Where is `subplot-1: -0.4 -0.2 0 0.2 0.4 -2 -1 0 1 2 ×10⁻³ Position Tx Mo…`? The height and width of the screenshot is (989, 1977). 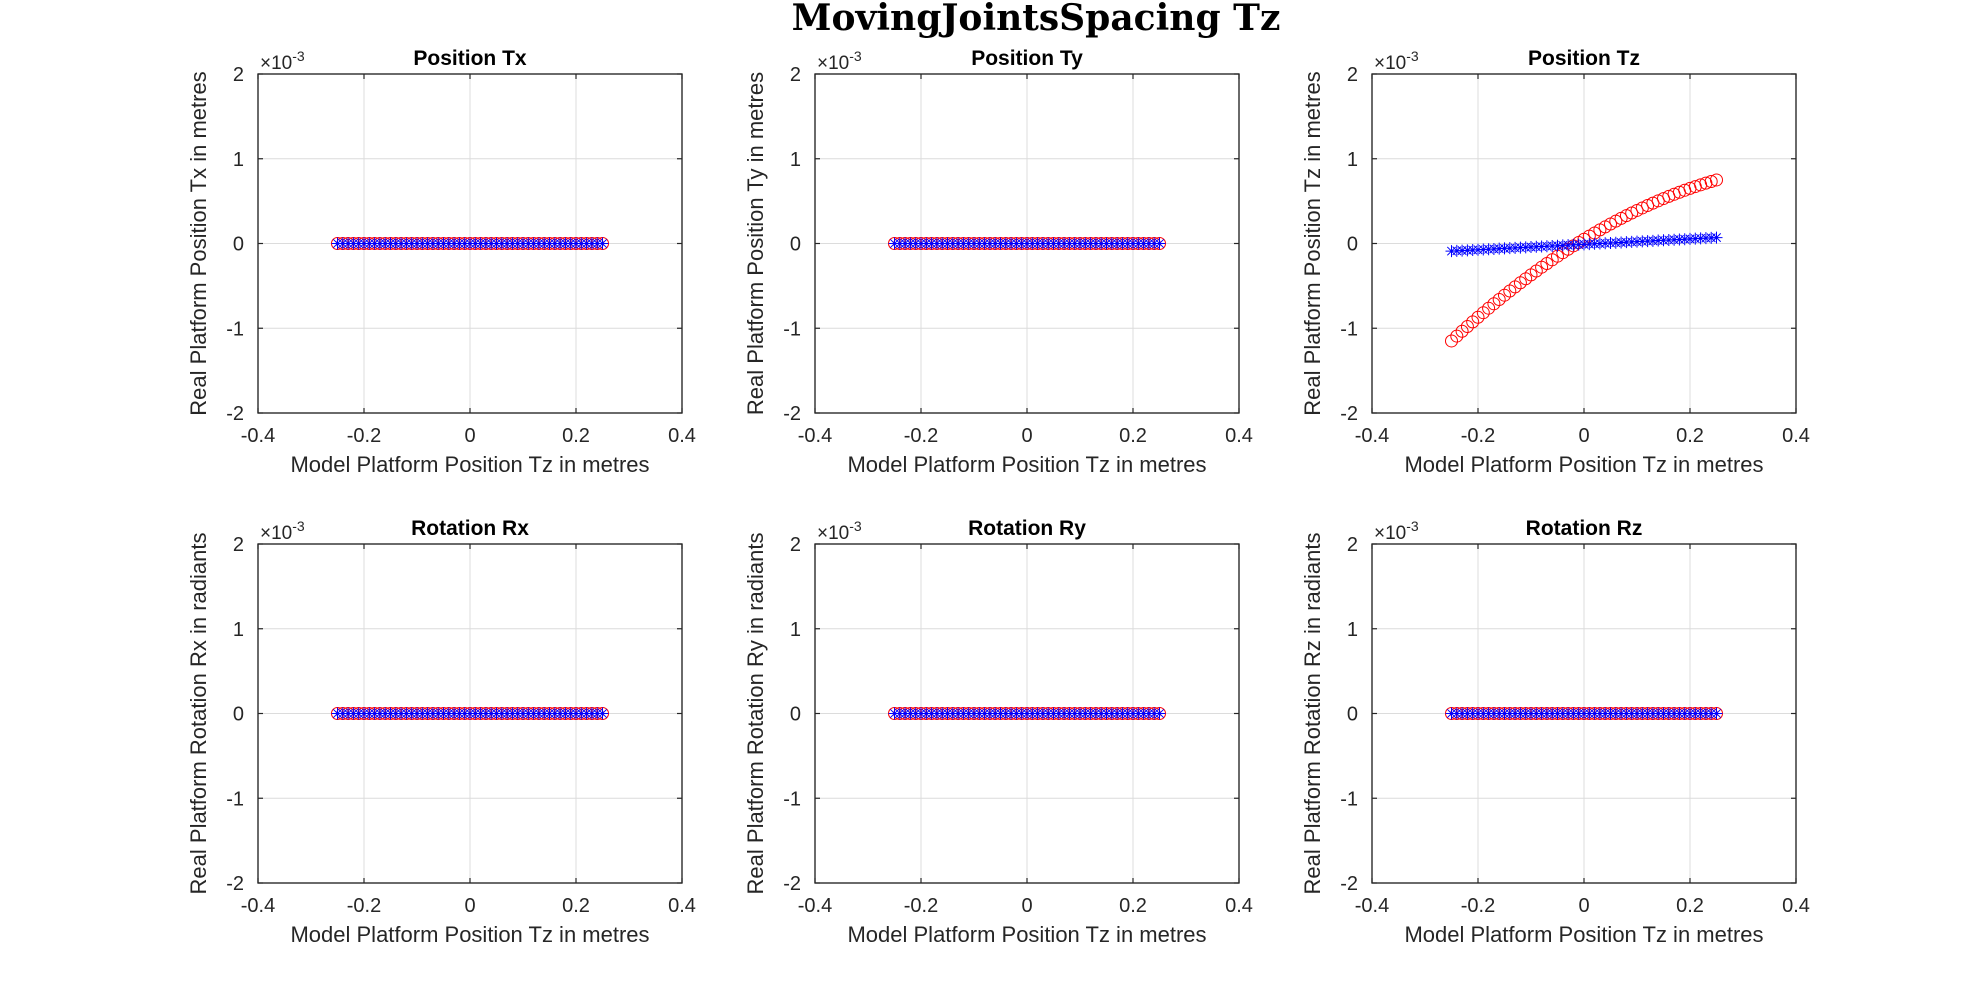 subplot-1: -0.4 -0.2 0 0.2 0.4 -2 -1 0 1 2 ×10⁻³ Position Tx Mo… is located at coordinates (441, 262).